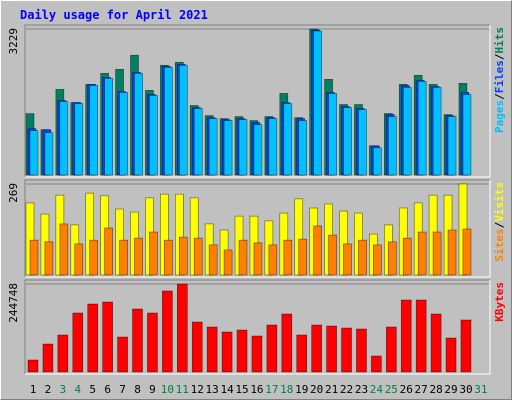  I want to click on x-tick-label: 26, so click(406, 389).